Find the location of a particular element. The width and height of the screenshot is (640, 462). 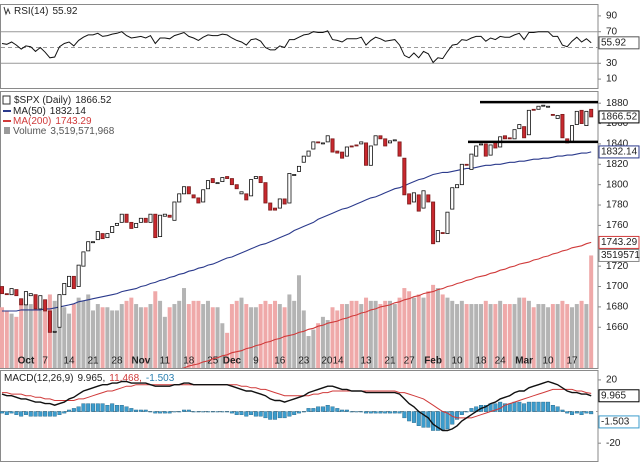

macd-last: 9.965, is located at coordinates (91, 378).